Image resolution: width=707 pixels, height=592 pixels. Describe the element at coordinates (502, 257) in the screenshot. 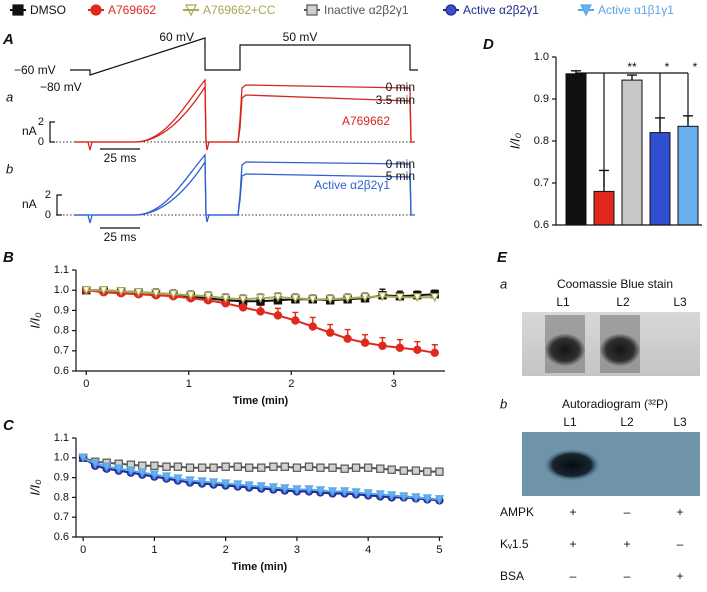

I see `panel-label: E` at that location.